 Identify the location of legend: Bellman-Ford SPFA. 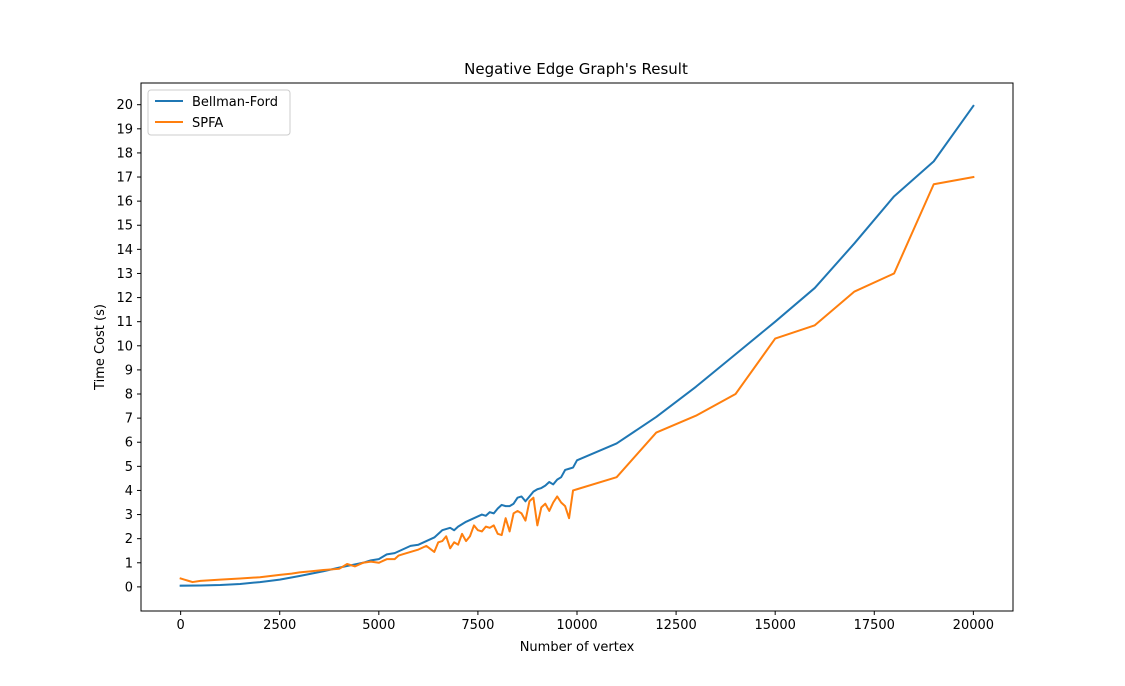
(219, 112).